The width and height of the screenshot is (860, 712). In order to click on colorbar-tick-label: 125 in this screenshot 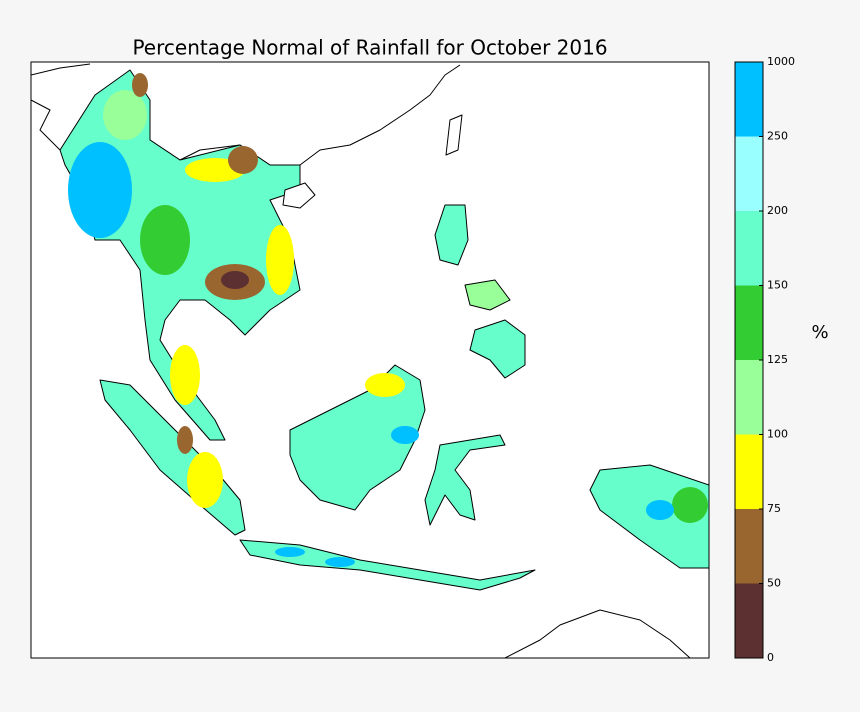, I will do `click(777, 359)`.